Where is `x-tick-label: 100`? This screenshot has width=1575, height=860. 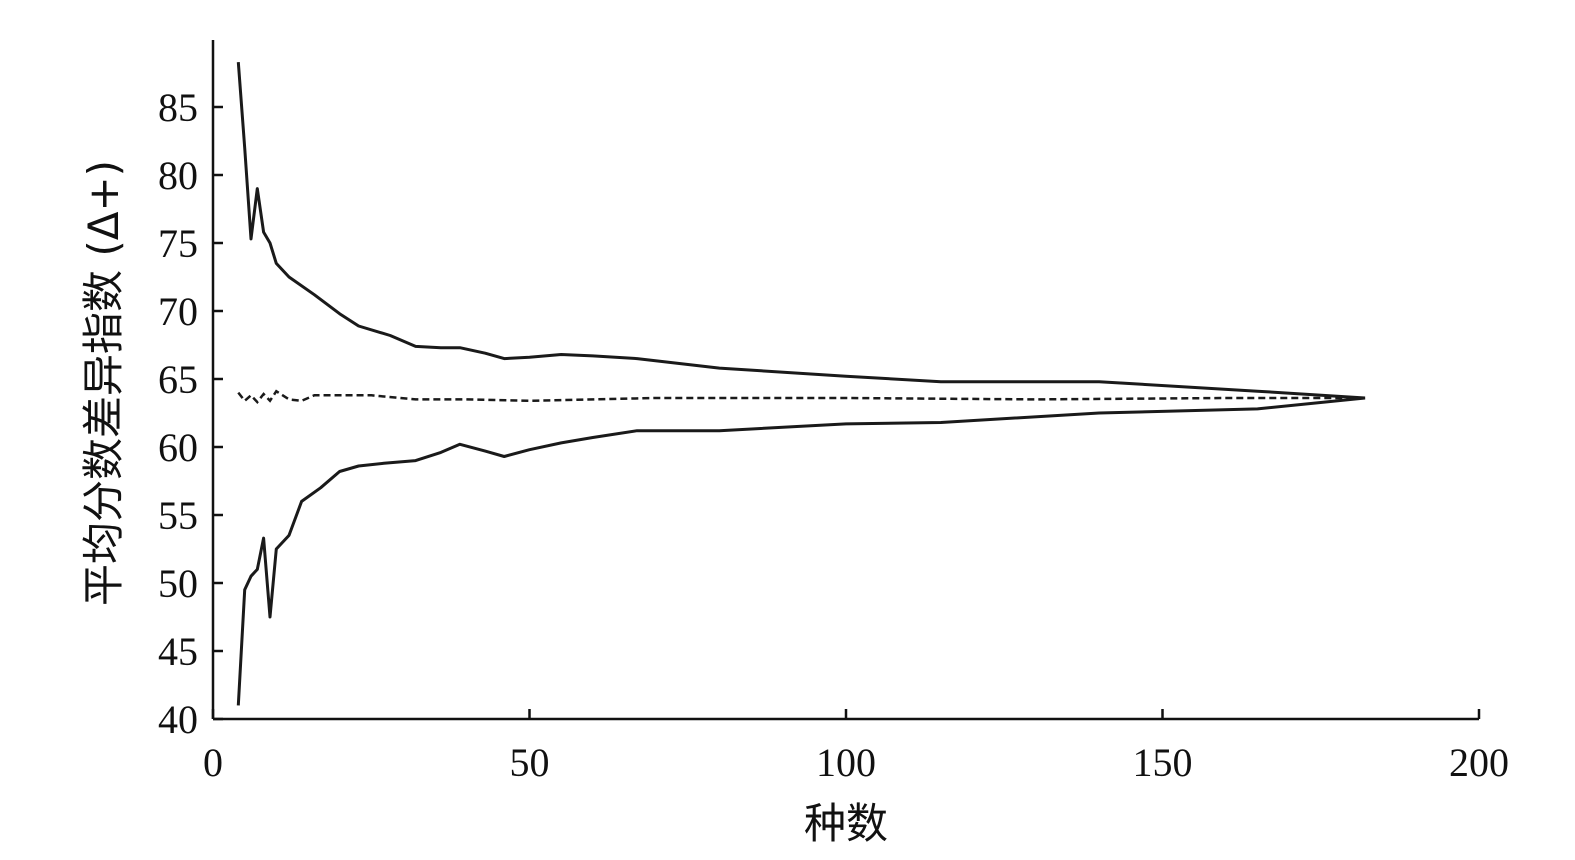 x-tick-label: 100 is located at coordinates (846, 762).